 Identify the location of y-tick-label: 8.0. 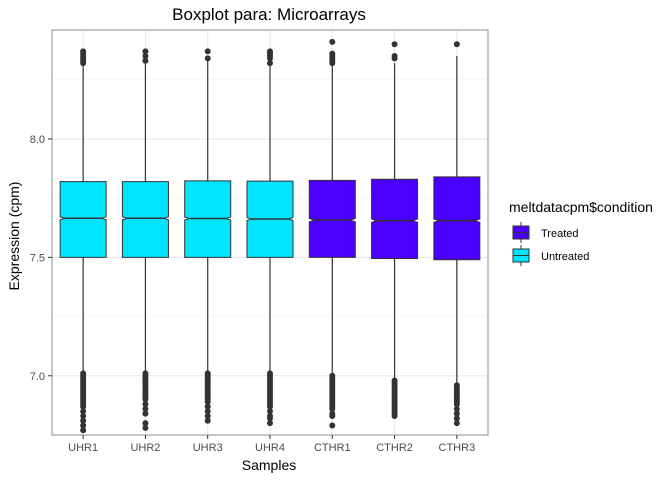
(37, 140).